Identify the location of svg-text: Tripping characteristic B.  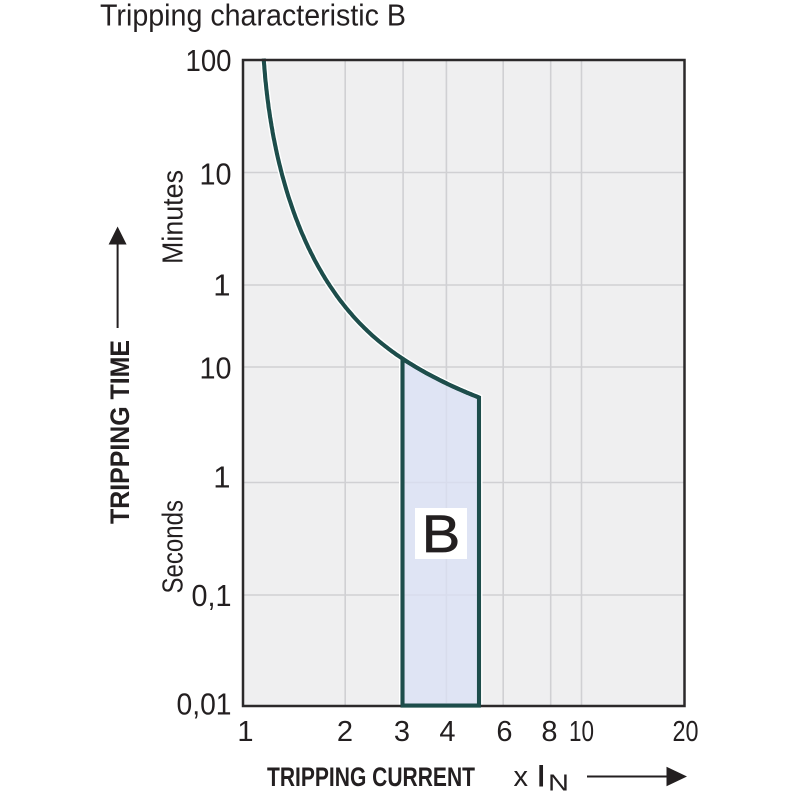
(253, 16).